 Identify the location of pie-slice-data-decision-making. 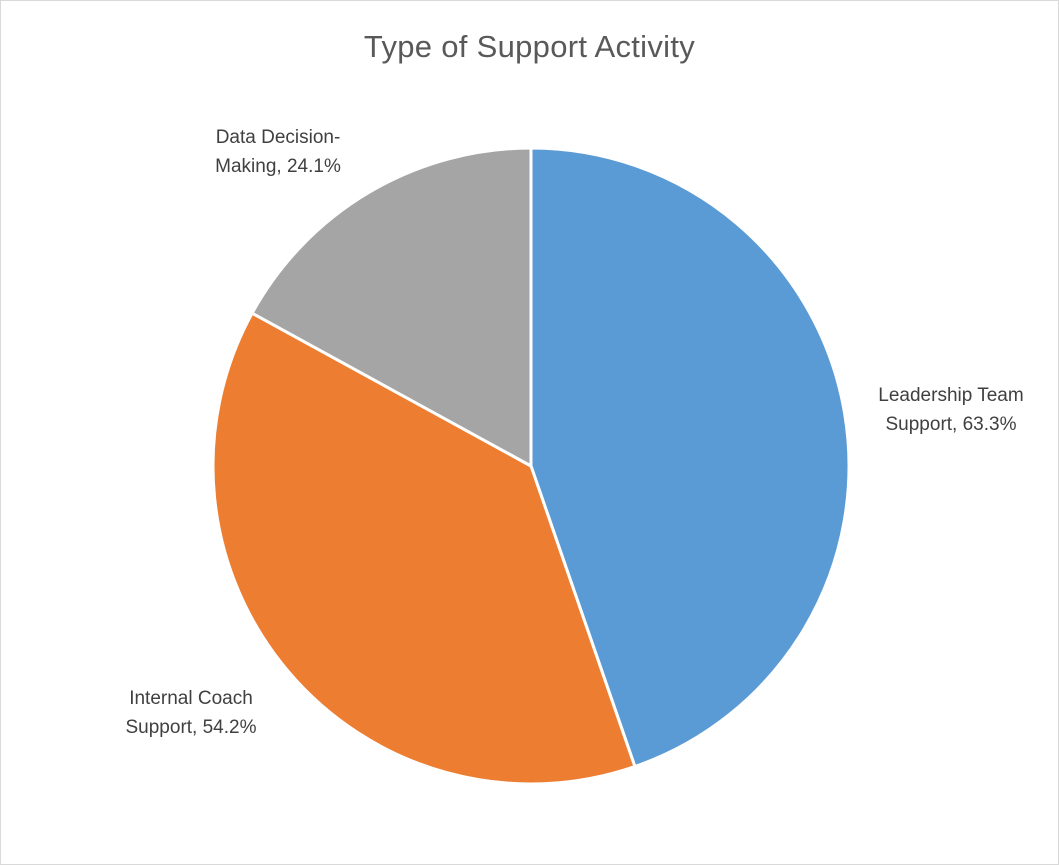
(391, 307).